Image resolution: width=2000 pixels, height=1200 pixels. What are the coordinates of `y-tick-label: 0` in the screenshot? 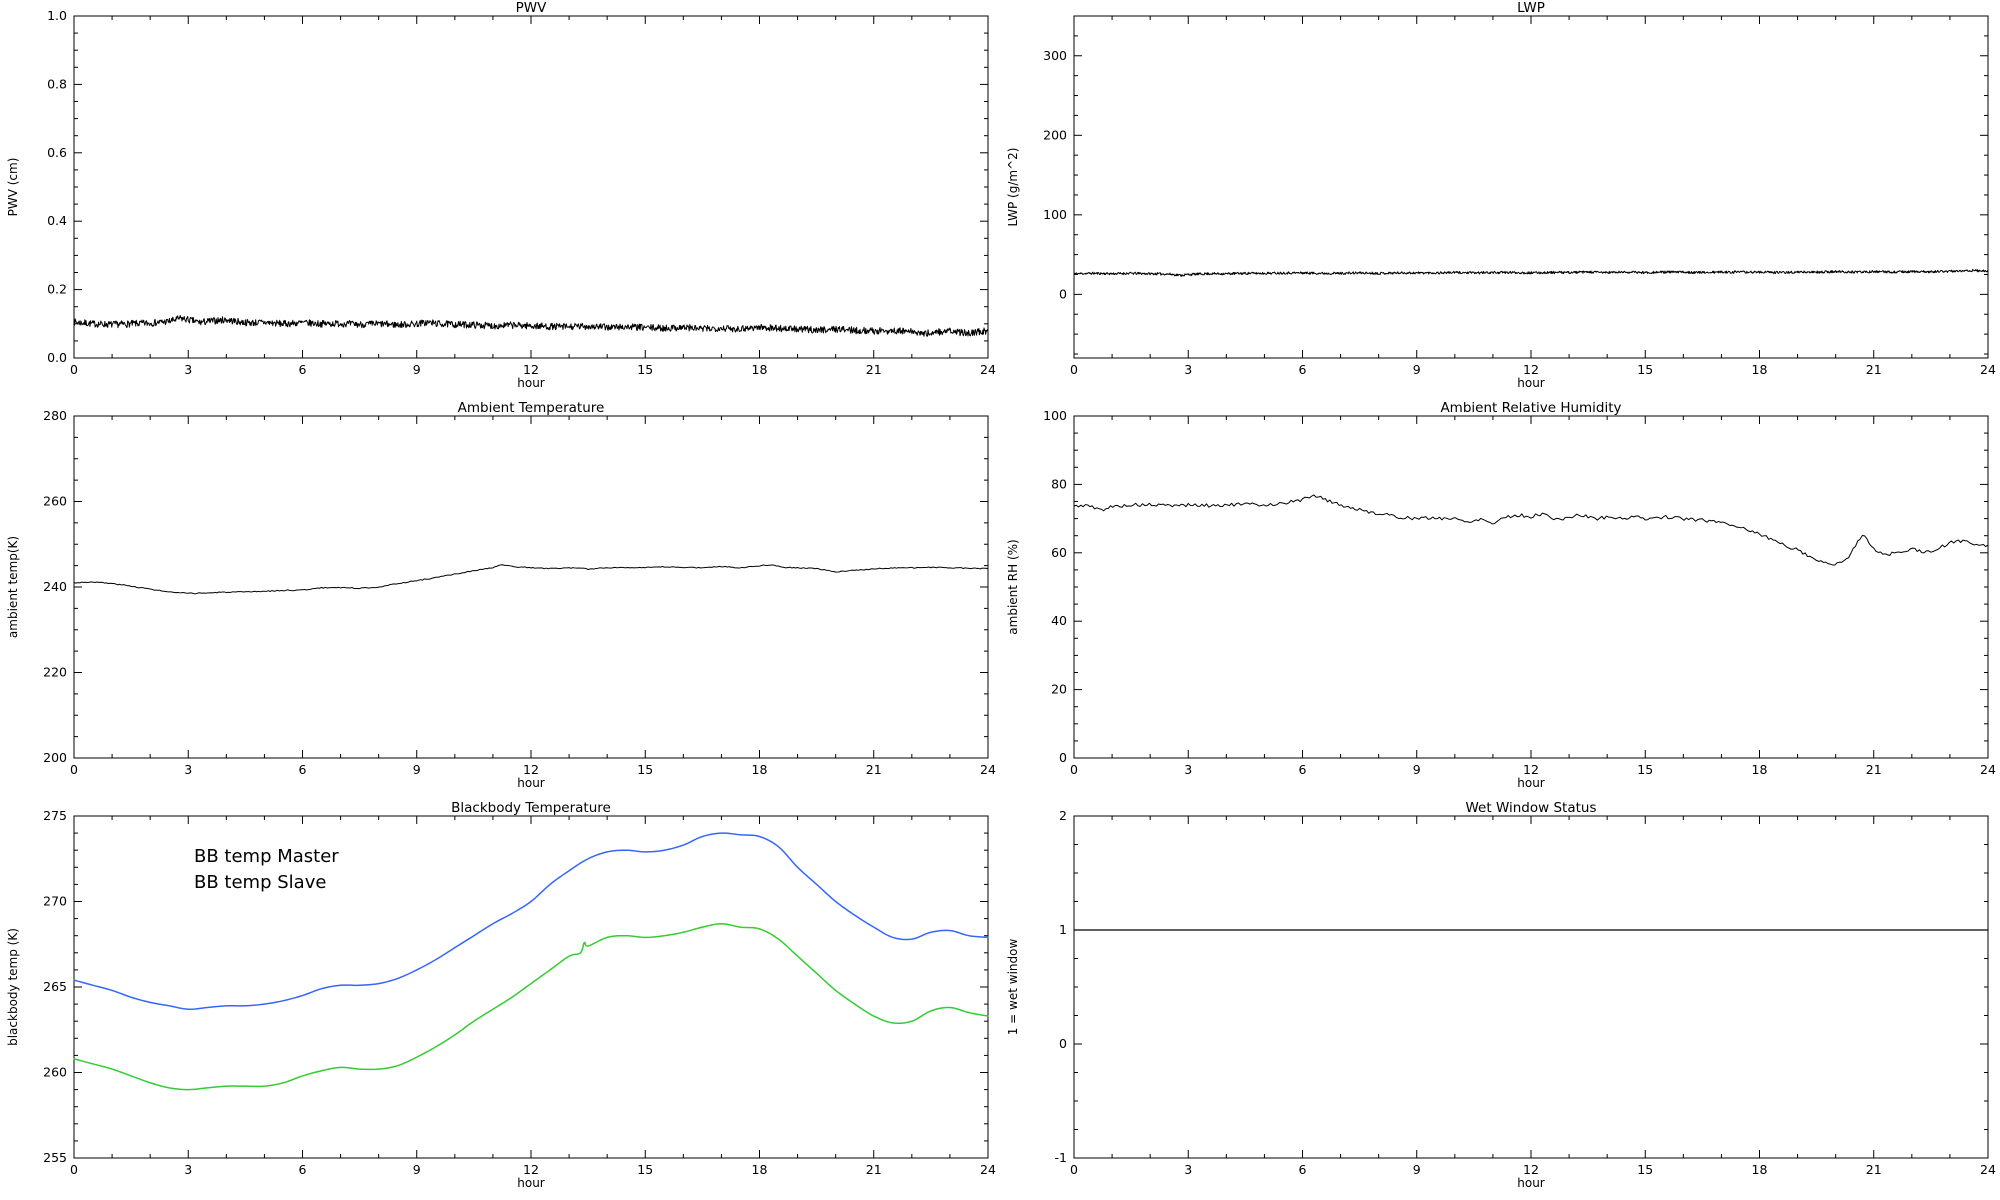 It's located at (1063, 293).